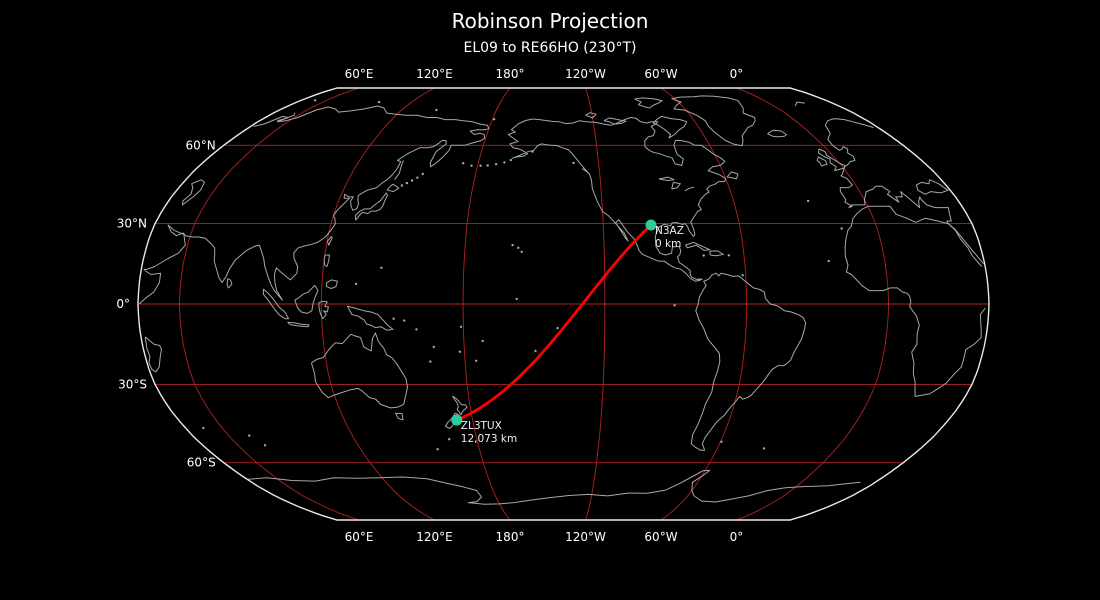 Image resolution: width=1100 pixels, height=600 pixels. What do you see at coordinates (132, 224) in the screenshot?
I see `latitude-label-left: 30°N` at bounding box center [132, 224].